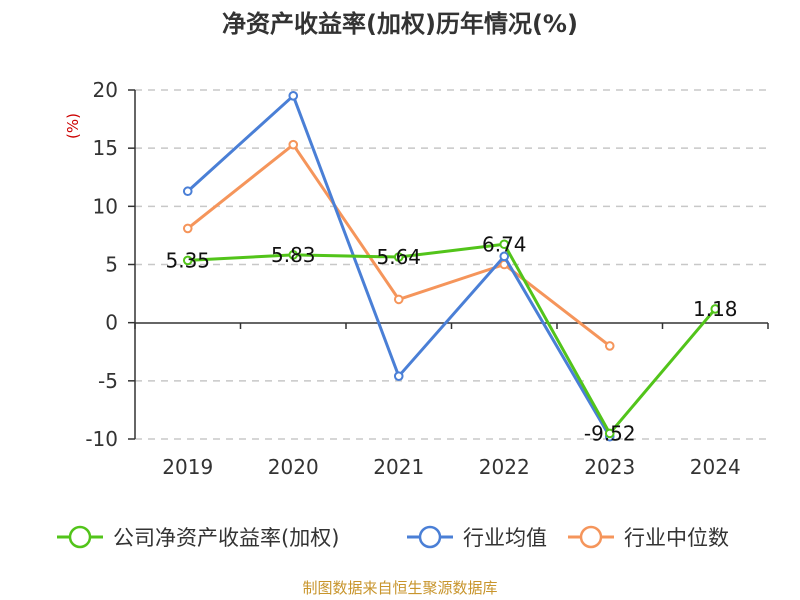 This screenshot has width=800, height=600. I want to click on data-label: 5.35, so click(187, 260).